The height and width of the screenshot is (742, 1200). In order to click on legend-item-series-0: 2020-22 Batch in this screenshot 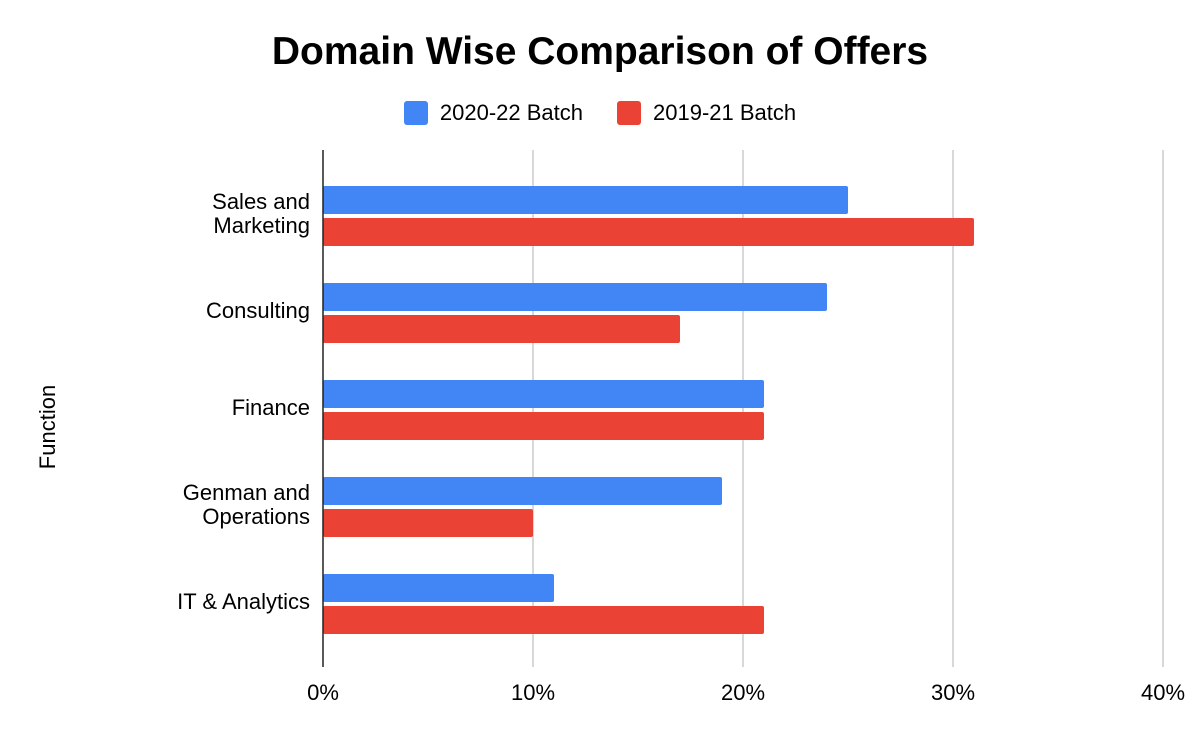, I will do `click(493, 113)`.